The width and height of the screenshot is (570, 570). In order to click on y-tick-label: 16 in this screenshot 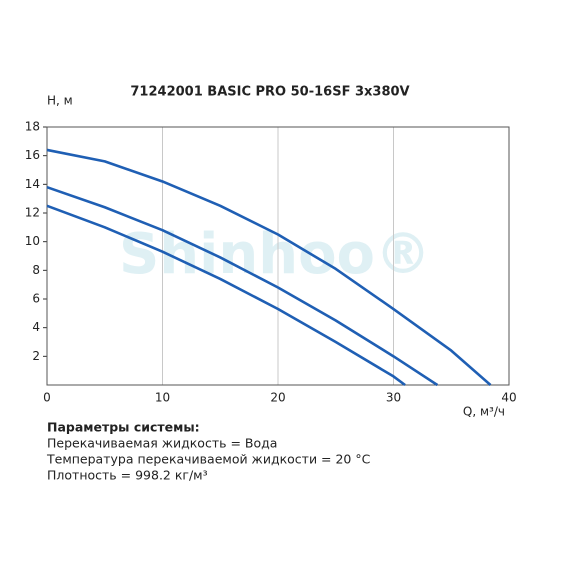, I will do `click(32, 155)`.